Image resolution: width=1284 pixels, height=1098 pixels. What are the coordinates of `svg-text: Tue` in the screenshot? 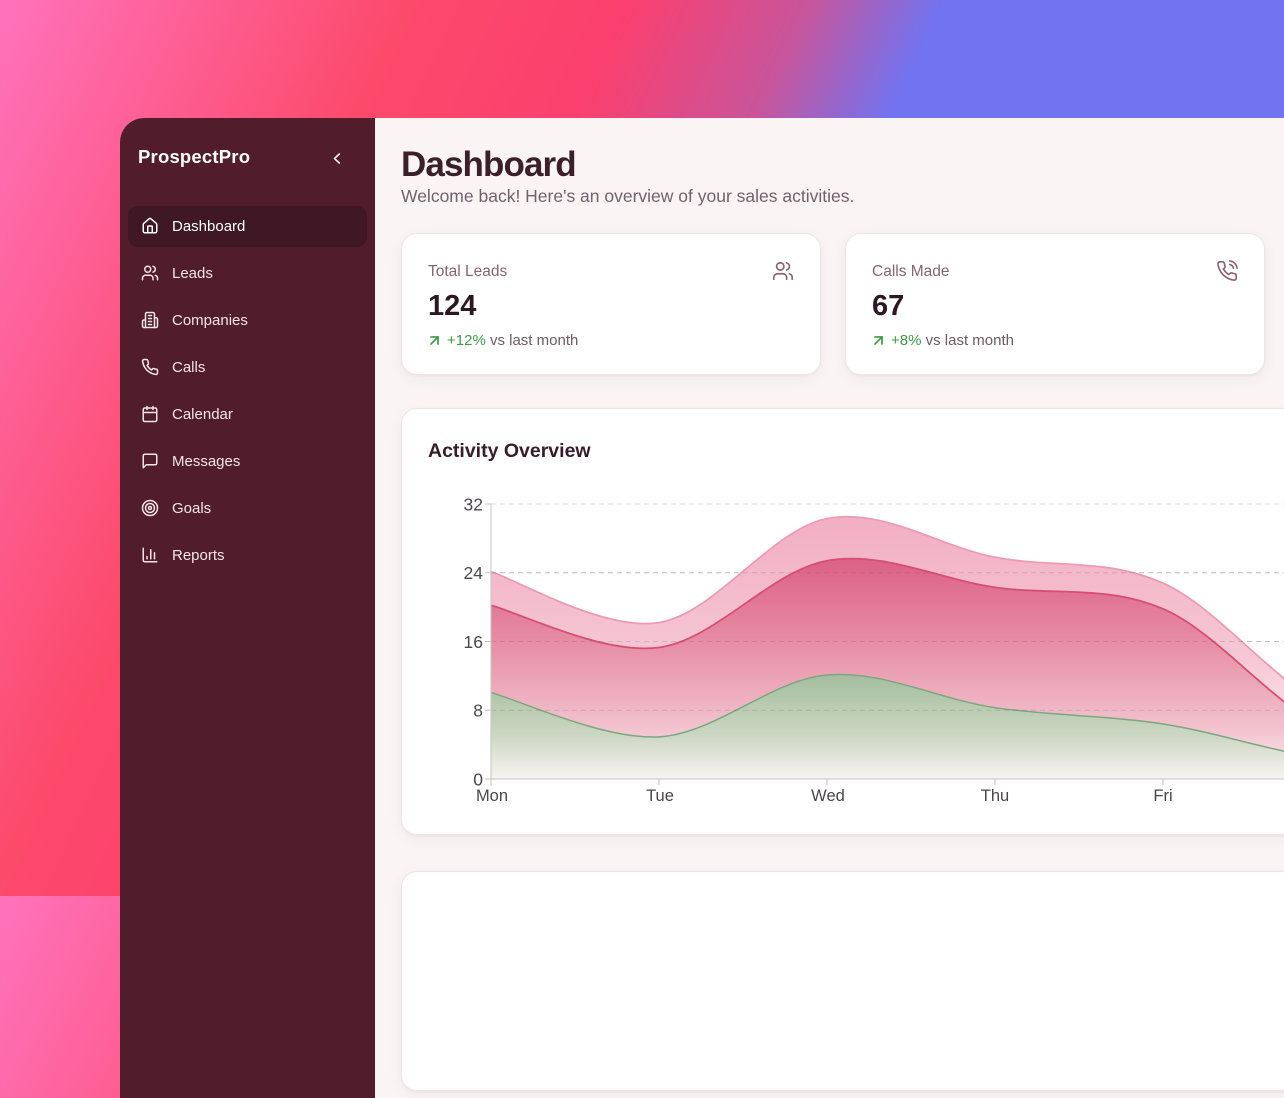 It's located at (660, 796).